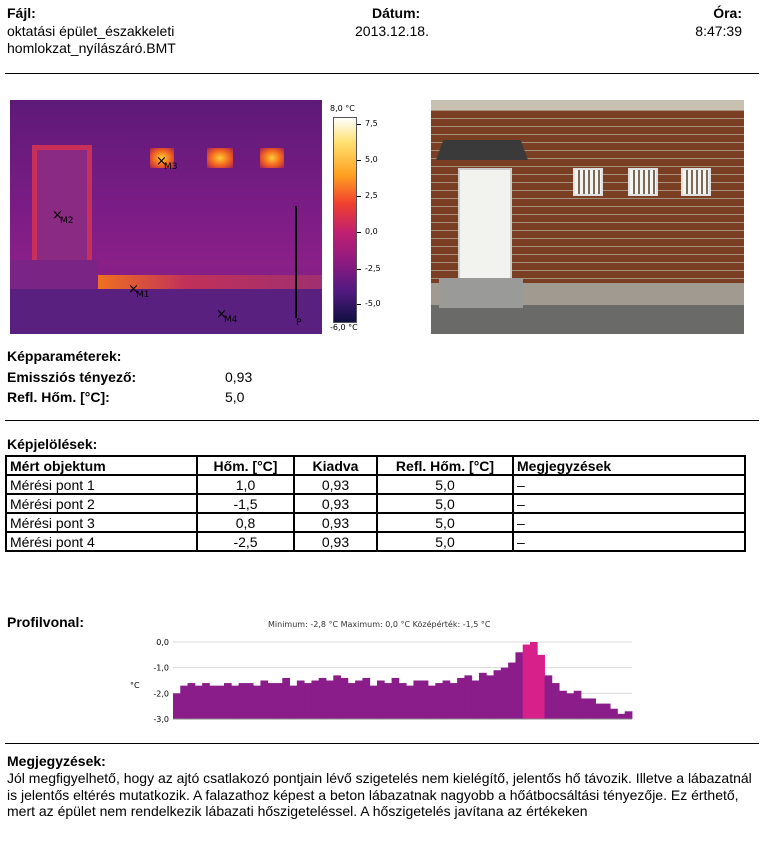 This screenshot has width=766, height=842. Describe the element at coordinates (91, 48) in the screenshot. I see `file-name-line2: homlokzat_nyílászáró.BMT` at that location.